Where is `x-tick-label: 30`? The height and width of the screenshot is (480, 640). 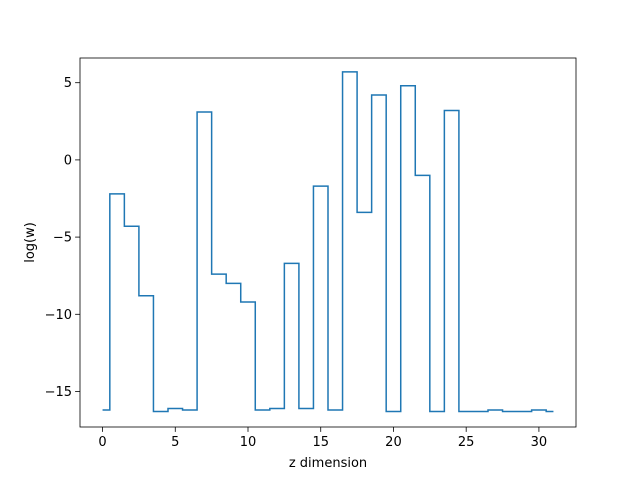 x-tick-label: 30 is located at coordinates (539, 442).